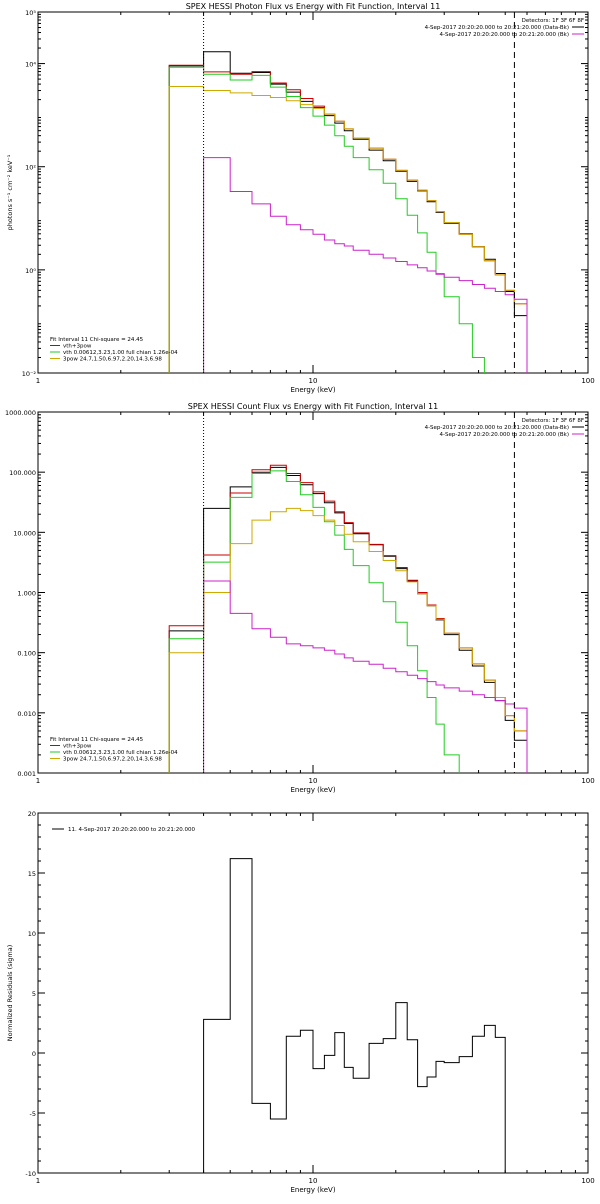  I want to click on y-tick-label: 10⁵, so click(30, 13).